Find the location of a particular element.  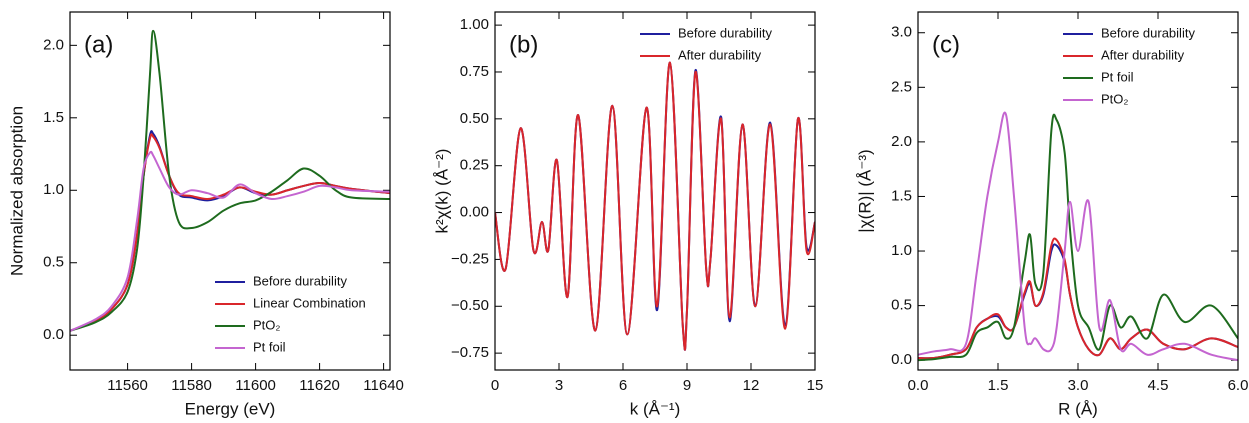

x-tick-label: 12 is located at coordinates (751, 385).